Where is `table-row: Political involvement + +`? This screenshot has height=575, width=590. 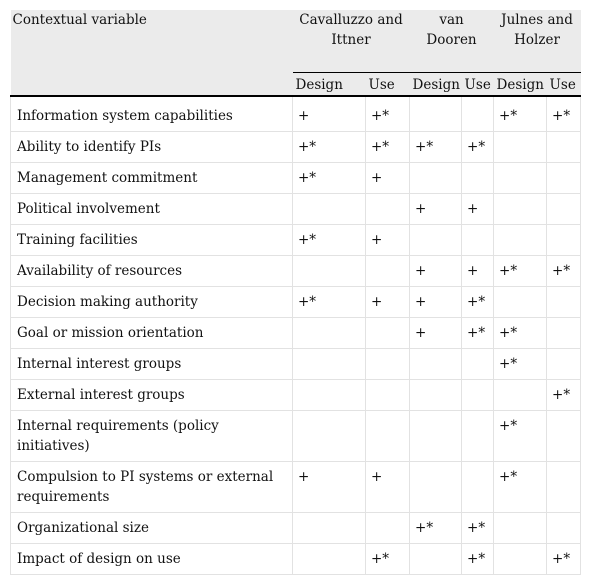
table-row: Political involvement + + is located at coordinates (296, 209).